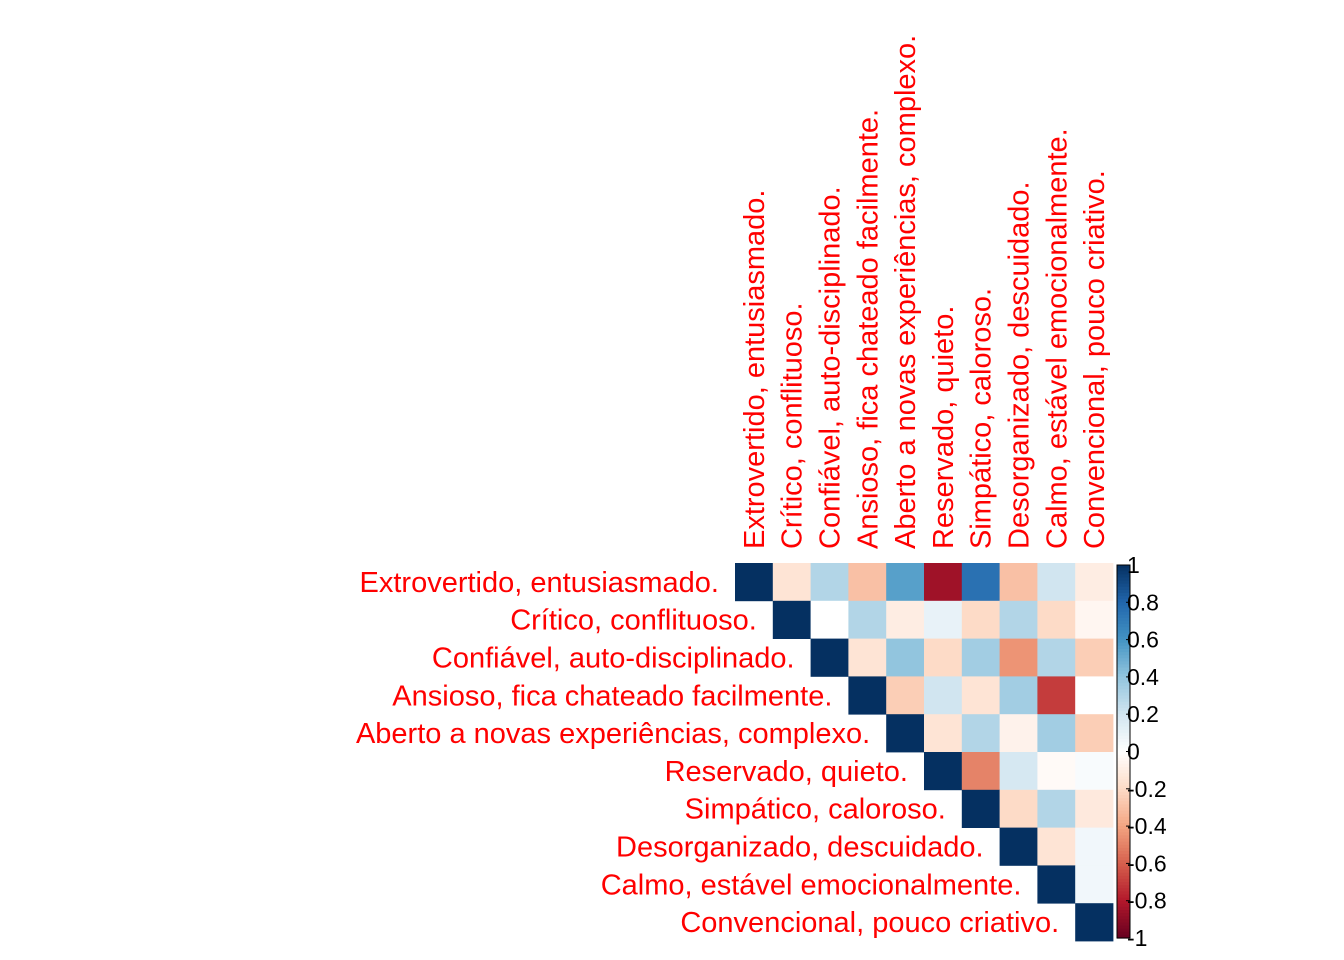 Image resolution: width=1344 pixels, height=960 pixels. What do you see at coordinates (811, 885) in the screenshot?
I see `row-label: Calmo, estável emocionalmente.` at bounding box center [811, 885].